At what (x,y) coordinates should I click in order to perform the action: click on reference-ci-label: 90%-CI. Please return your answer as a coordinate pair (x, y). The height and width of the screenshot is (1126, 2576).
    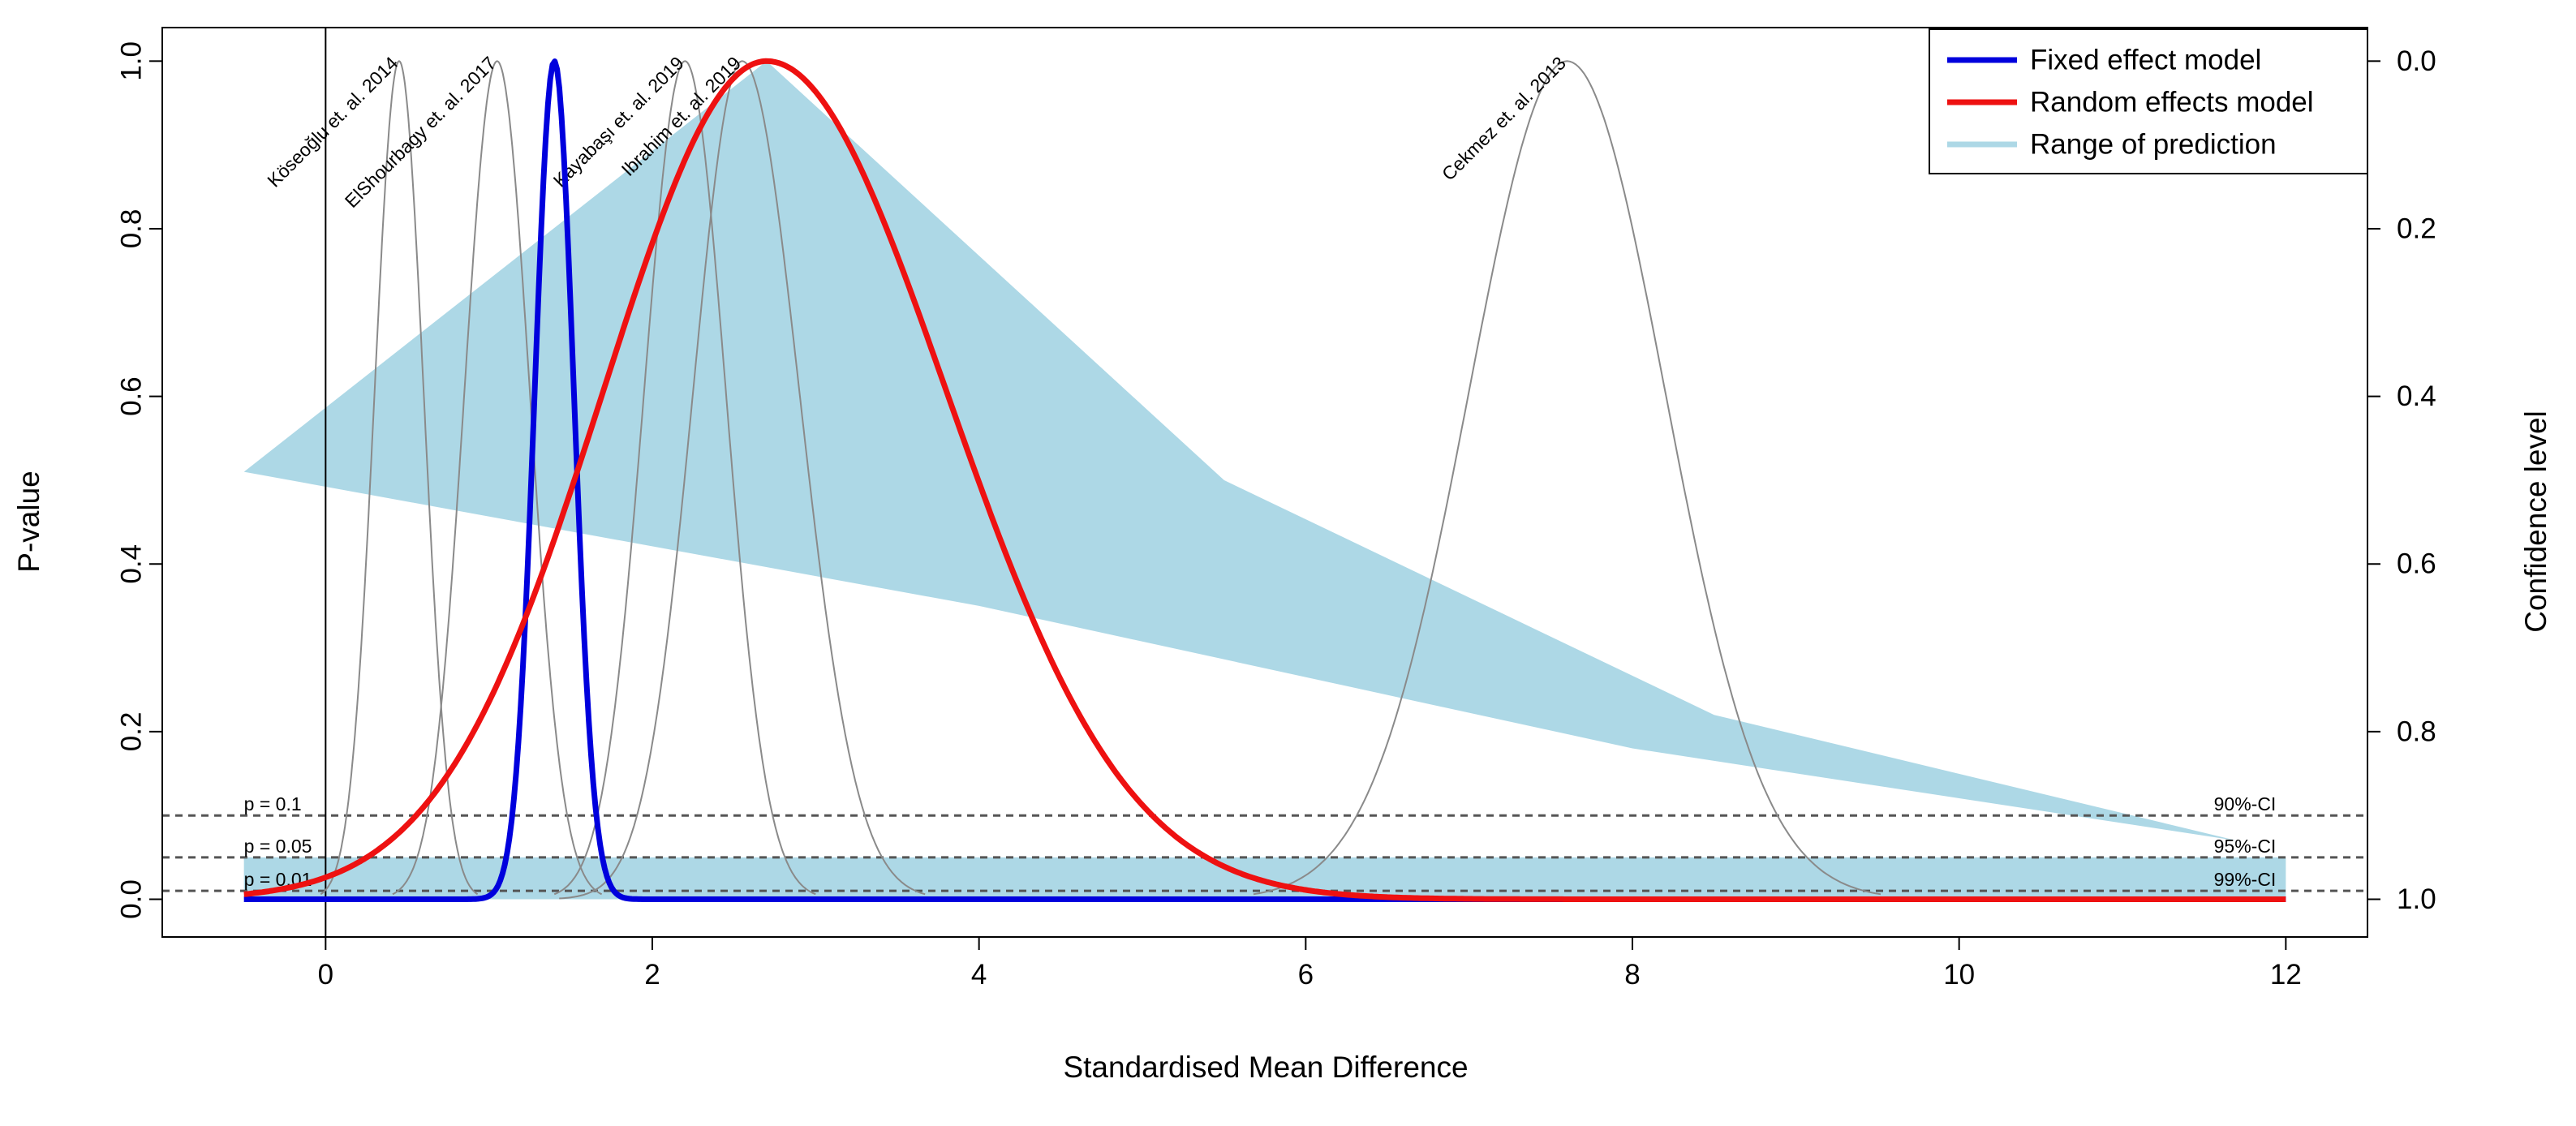
    Looking at the image, I should click on (2245, 803).